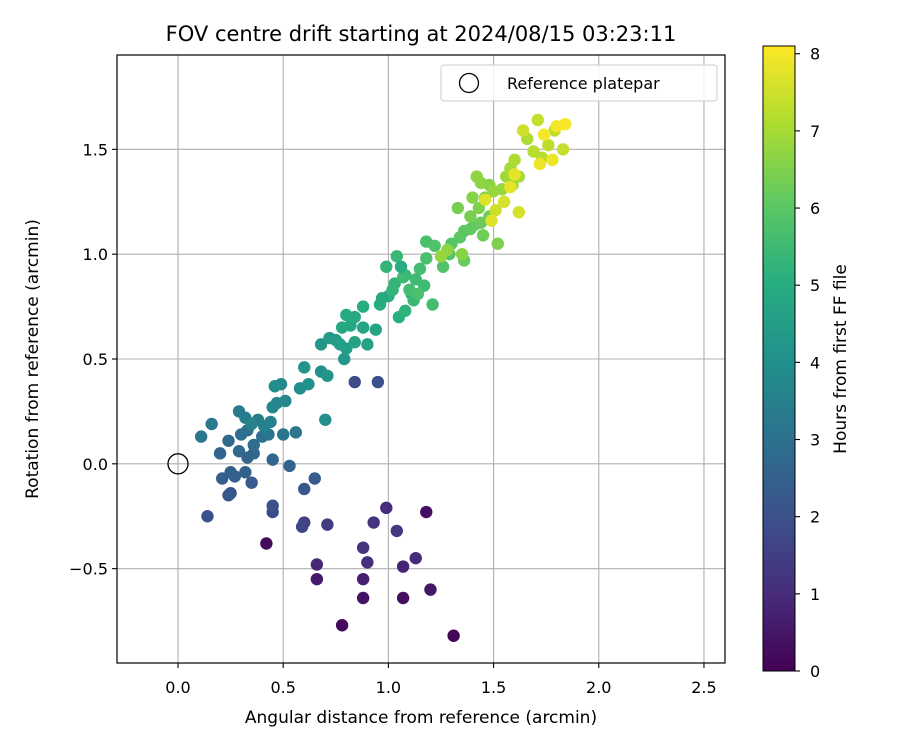 This screenshot has width=900, height=754. I want to click on x-tick-label: 1.5, so click(493, 687).